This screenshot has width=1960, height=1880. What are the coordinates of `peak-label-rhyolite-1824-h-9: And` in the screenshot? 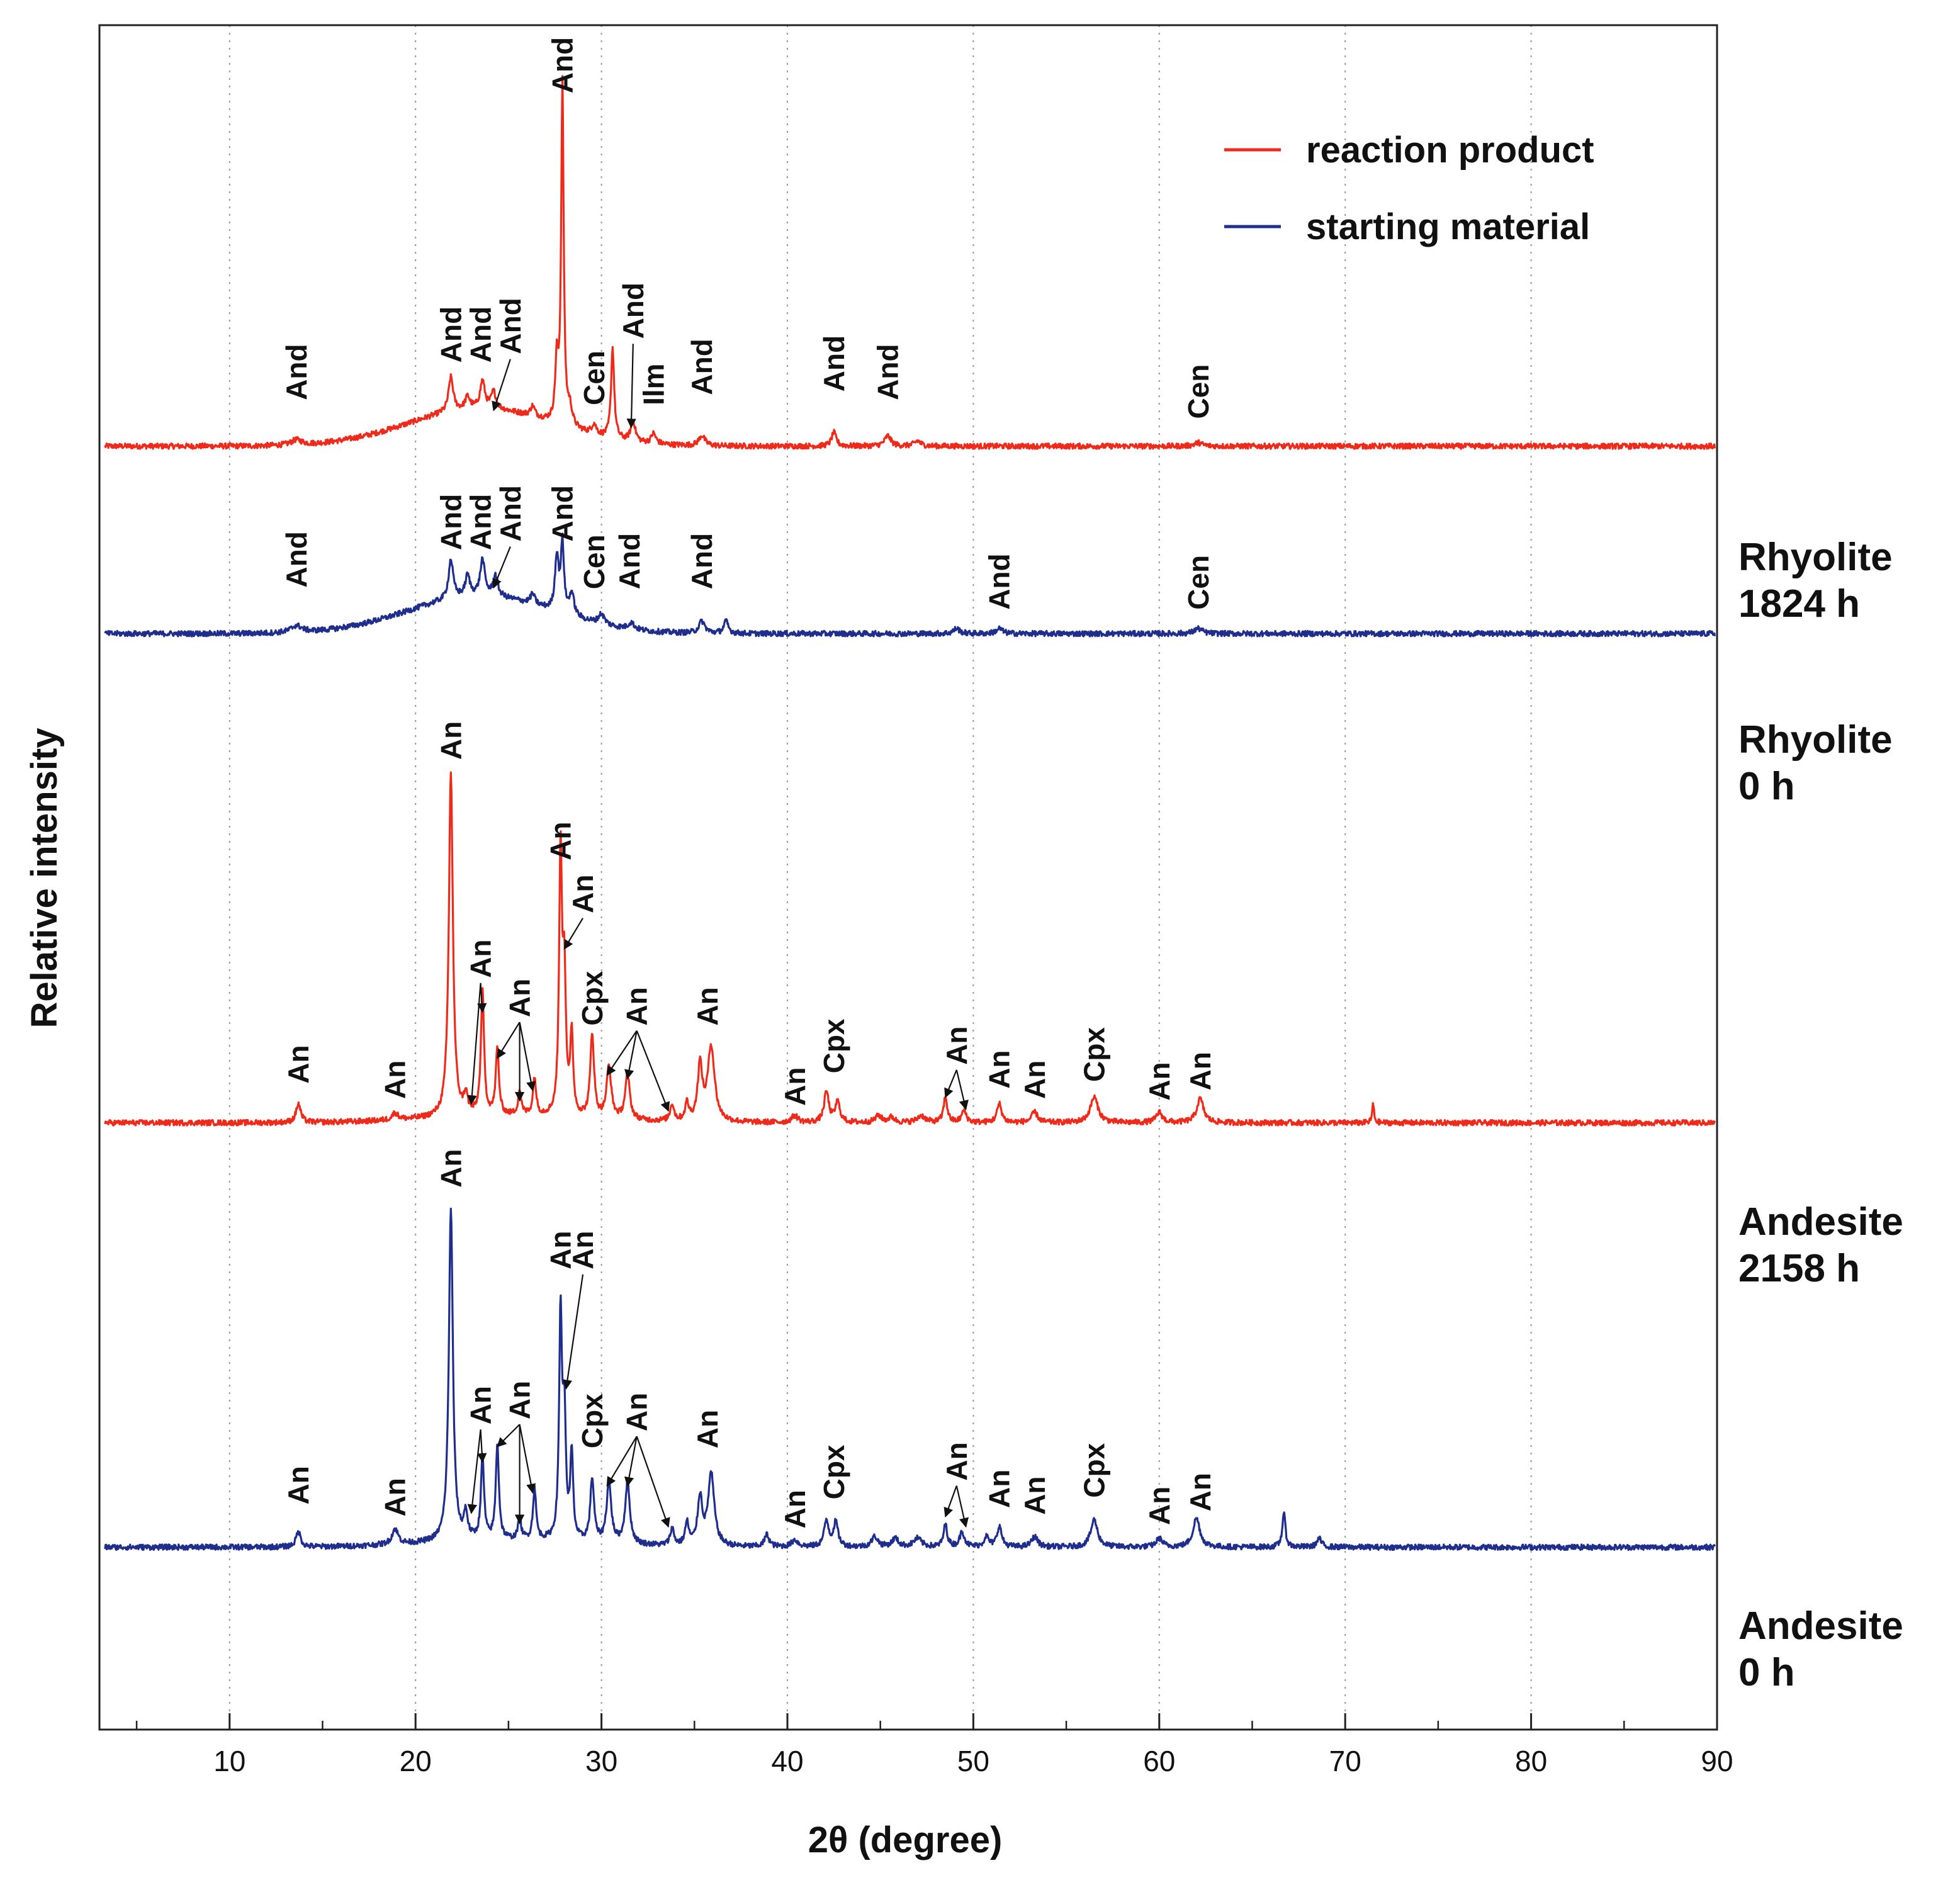 It's located at (834, 363).